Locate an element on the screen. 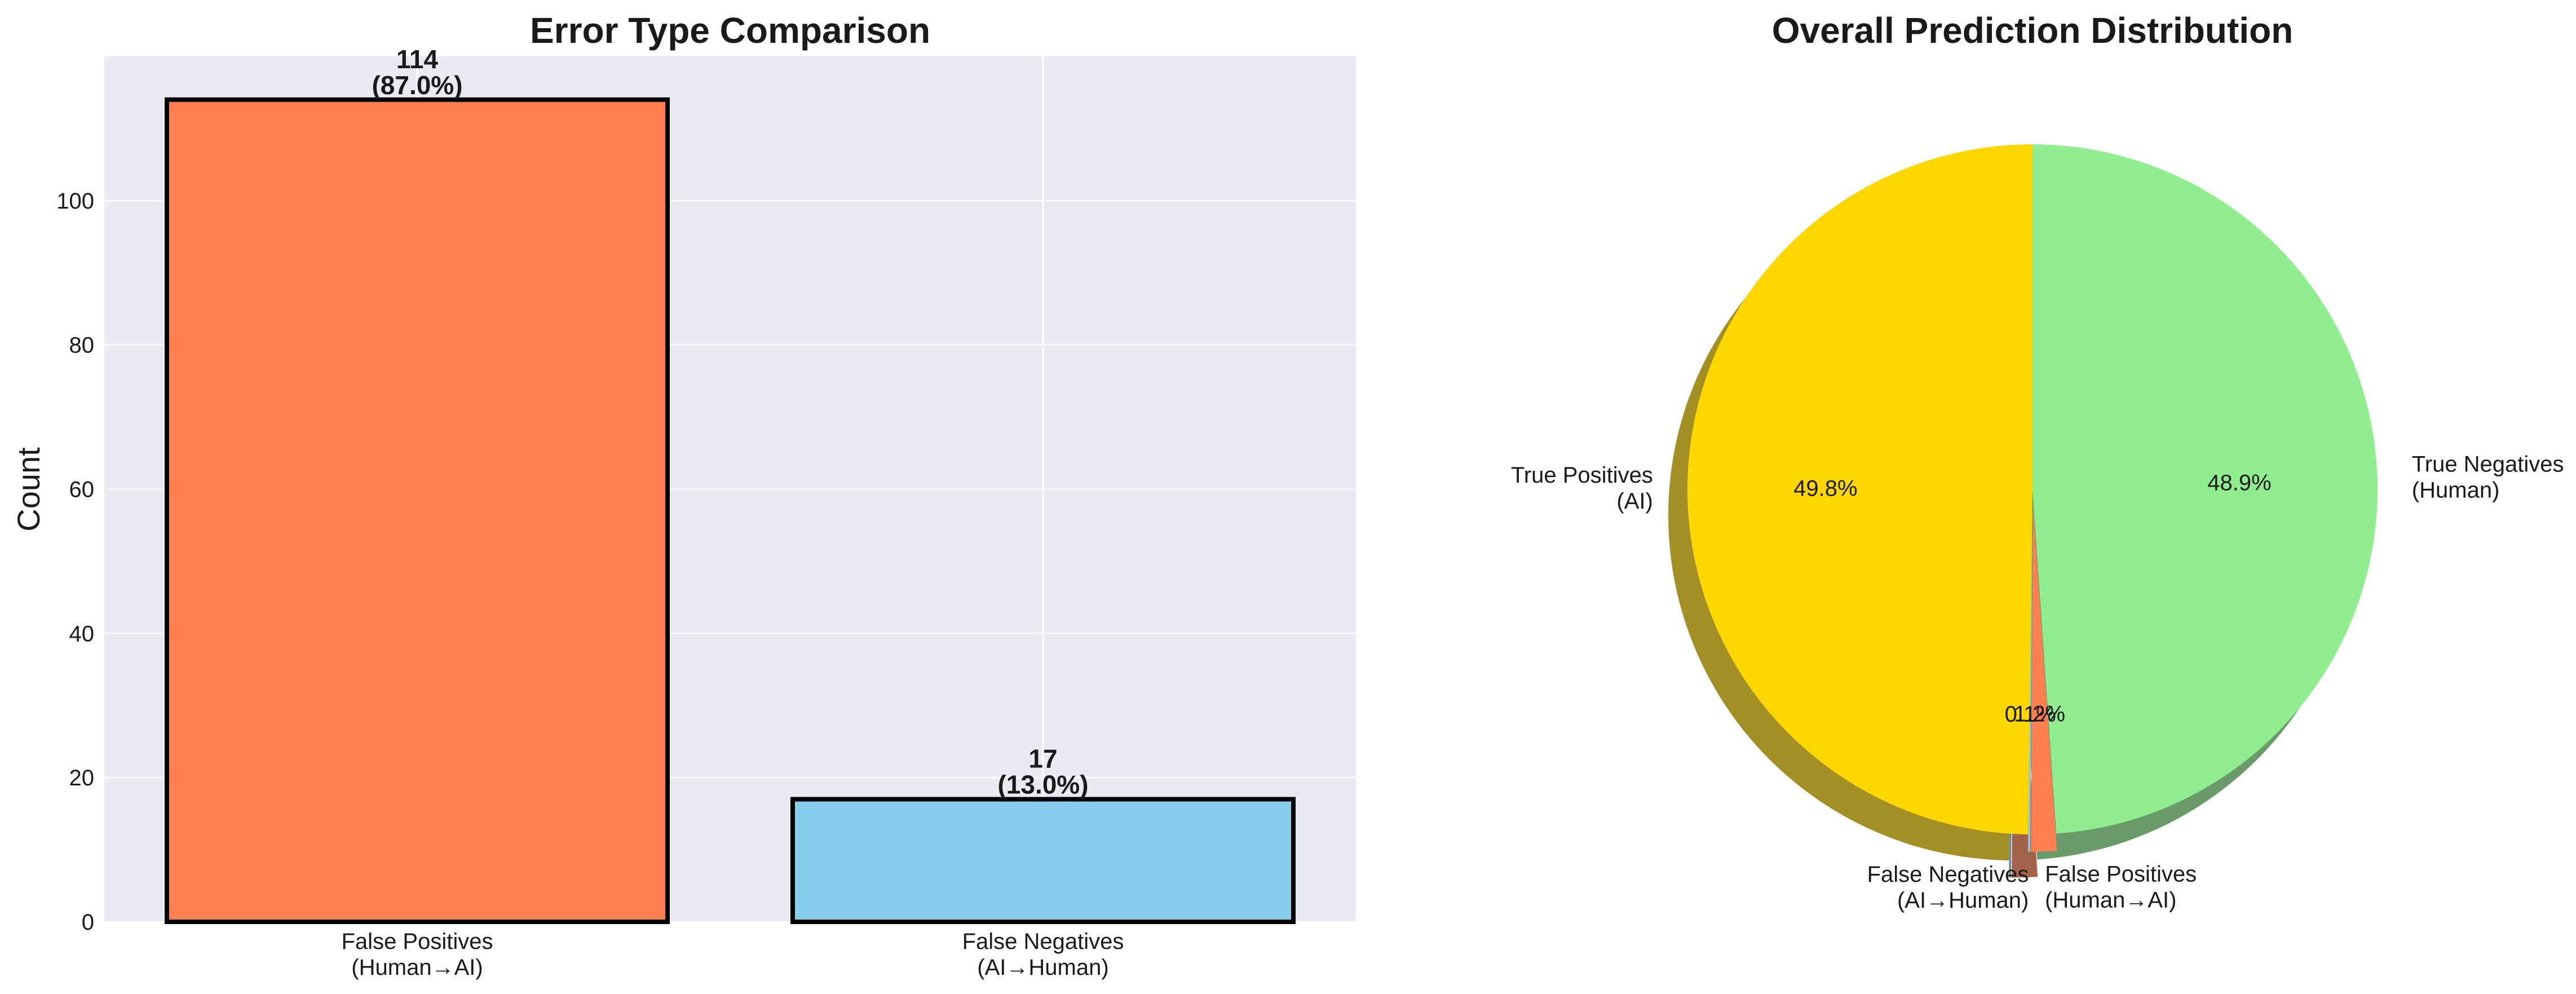  y-tick-label: 60 is located at coordinates (82, 490).